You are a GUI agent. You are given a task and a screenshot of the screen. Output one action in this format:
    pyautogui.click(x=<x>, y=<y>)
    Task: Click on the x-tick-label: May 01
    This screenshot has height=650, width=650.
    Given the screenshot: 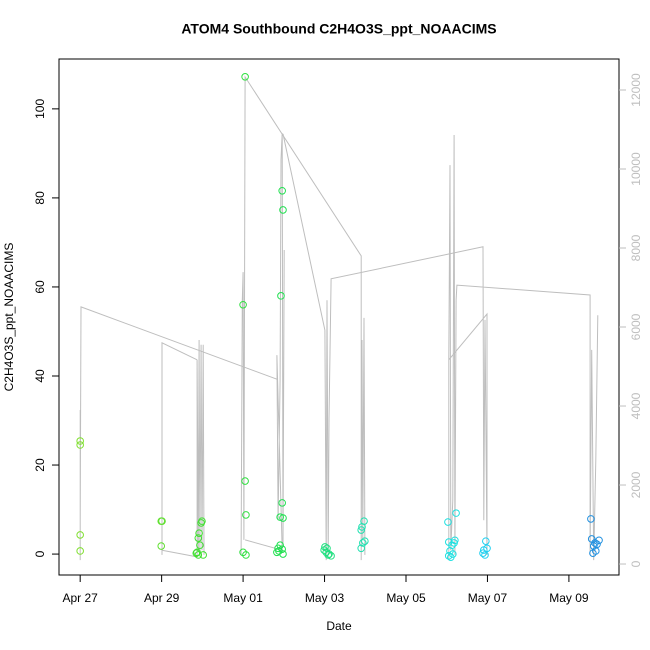 What is the action you would take?
    pyautogui.click(x=243, y=598)
    